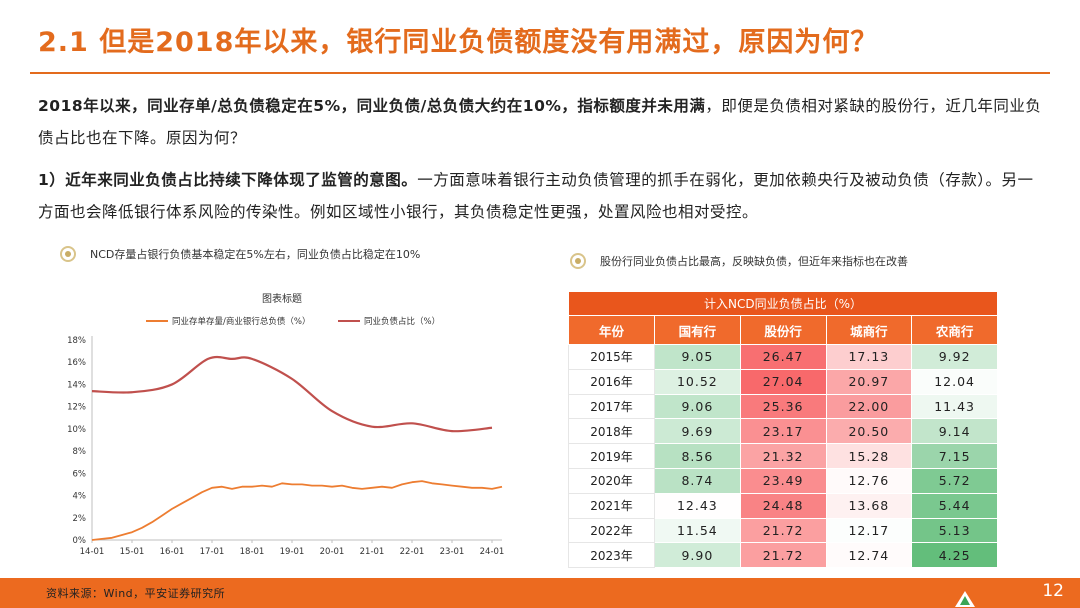 The image size is (1080, 608). What do you see at coordinates (332, 552) in the screenshot?
I see `x-tick-label: 20-01` at bounding box center [332, 552].